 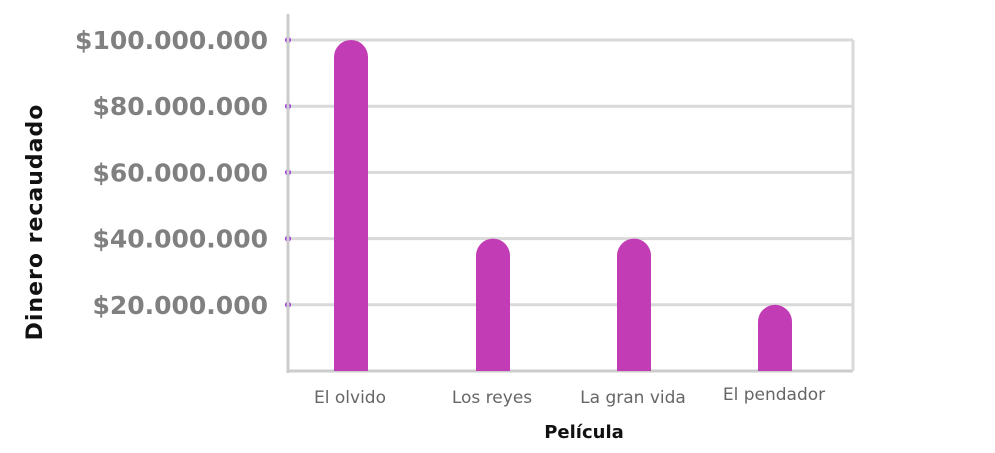 What do you see at coordinates (180, 172) in the screenshot?
I see `y-tick-label: $60.000.000` at bounding box center [180, 172].